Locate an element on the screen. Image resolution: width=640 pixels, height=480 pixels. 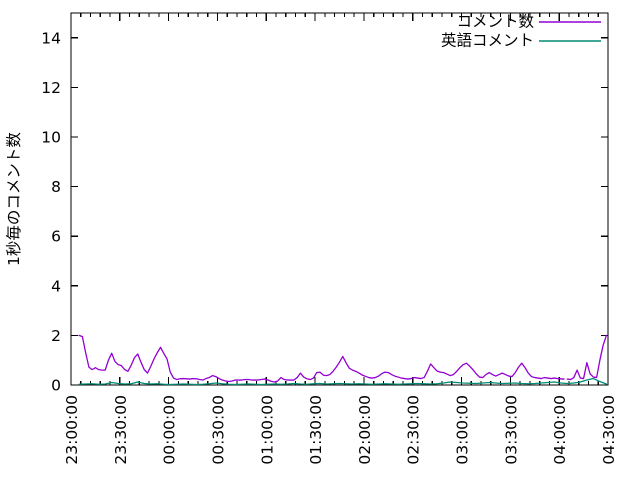
x-tick-label-6: 02:00:00 is located at coordinates (365, 430).